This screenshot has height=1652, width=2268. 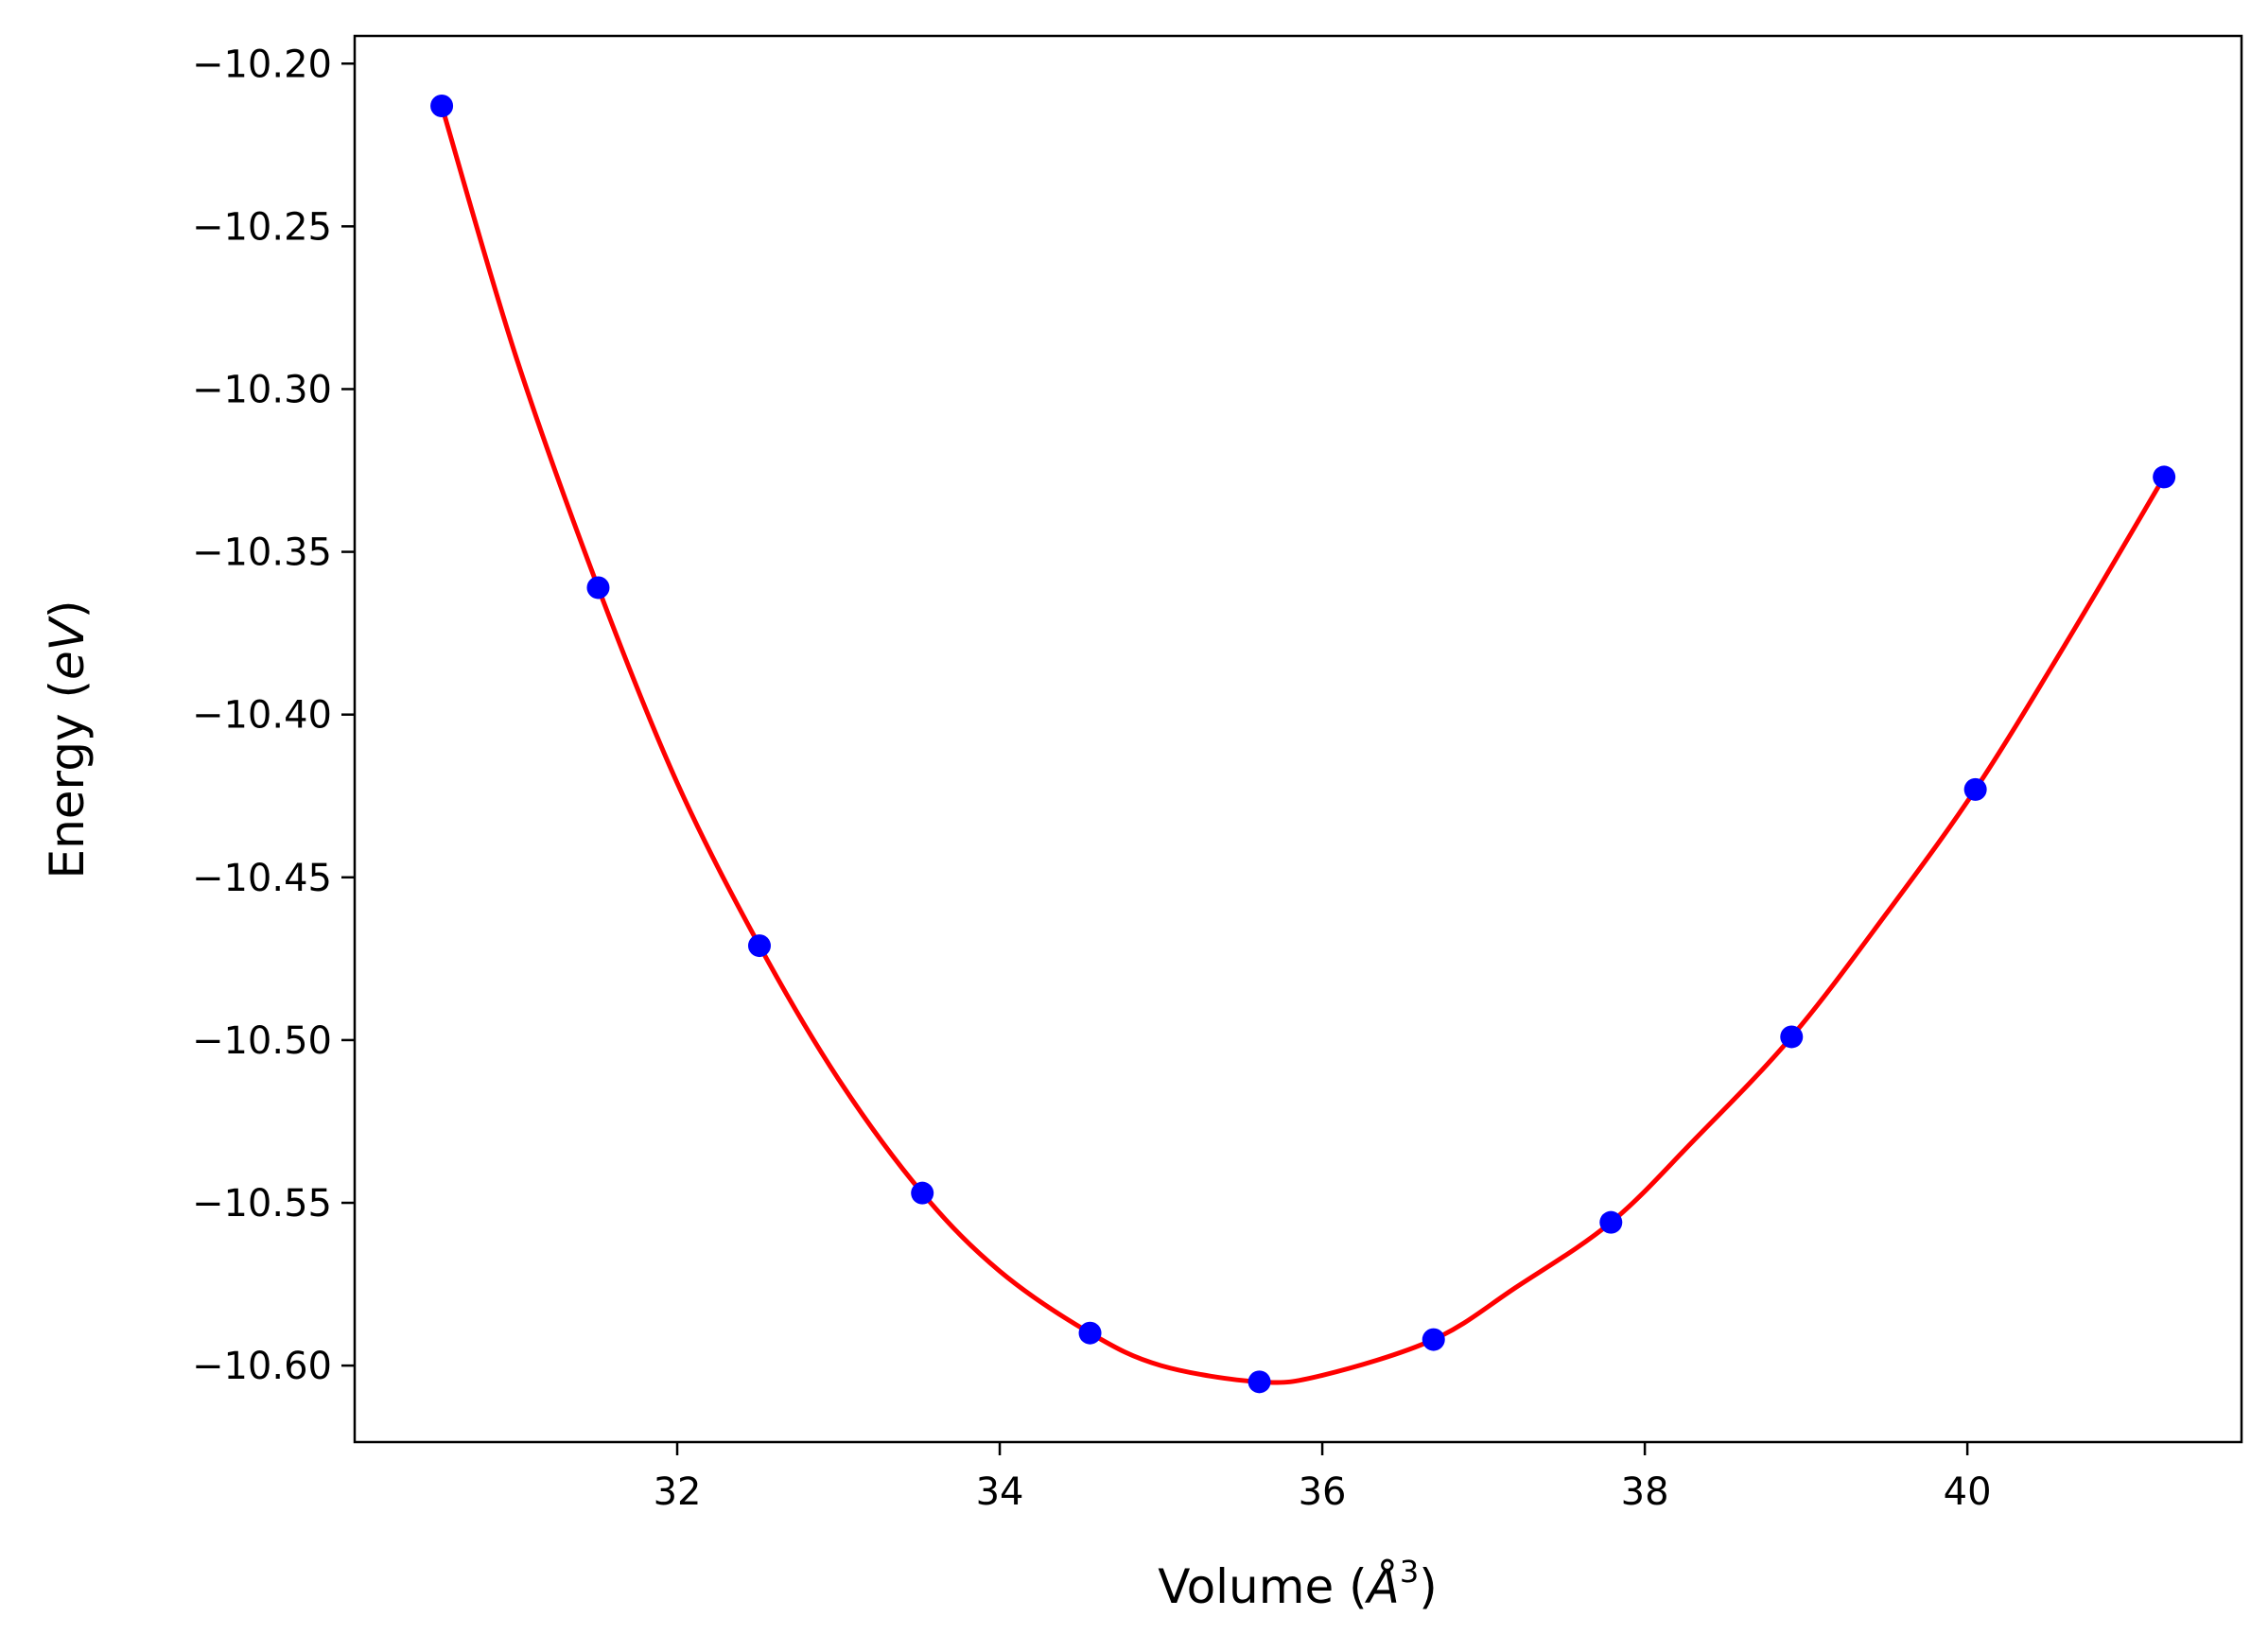 I want to click on x-tick-label: 38, so click(x=1645, y=1492).